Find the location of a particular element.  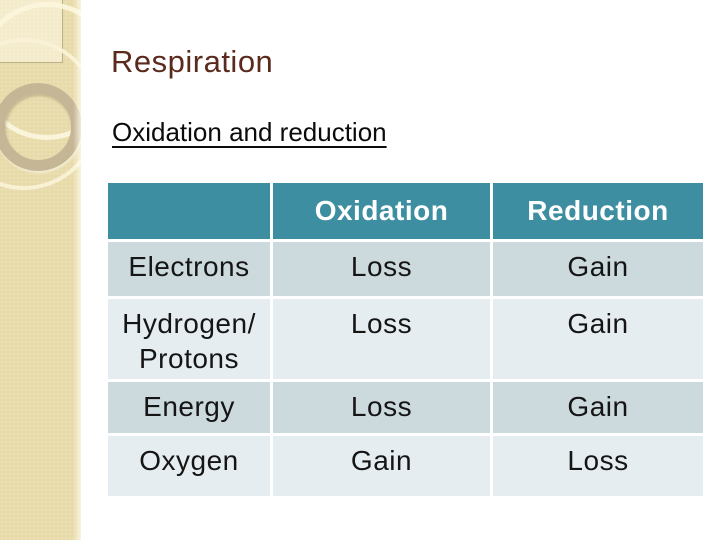

header-cell-oxidation: Oxidation is located at coordinates (381, 211).